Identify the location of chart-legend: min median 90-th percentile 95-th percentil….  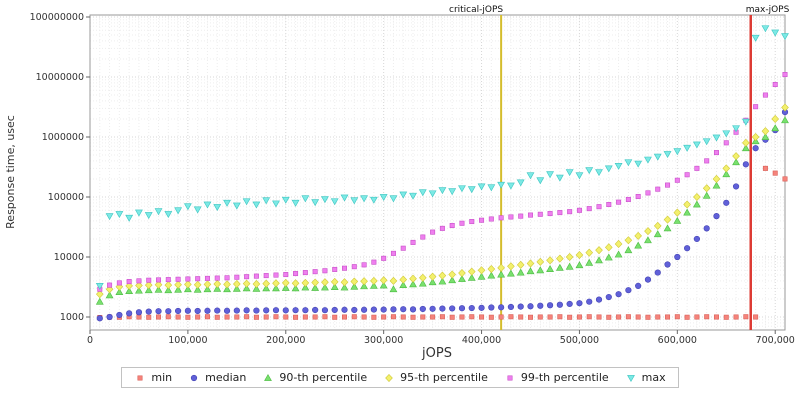
(400, 377).